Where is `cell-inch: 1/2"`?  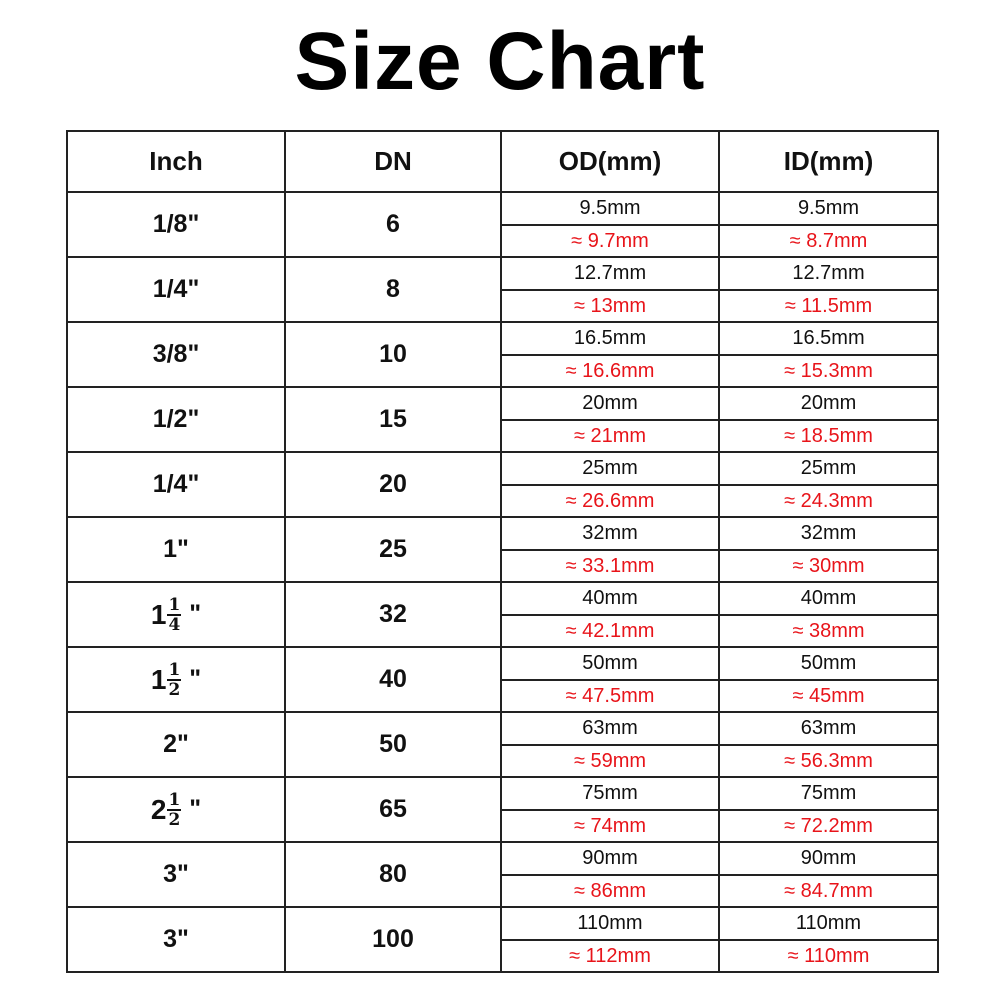 cell-inch: 1/2" is located at coordinates (176, 419).